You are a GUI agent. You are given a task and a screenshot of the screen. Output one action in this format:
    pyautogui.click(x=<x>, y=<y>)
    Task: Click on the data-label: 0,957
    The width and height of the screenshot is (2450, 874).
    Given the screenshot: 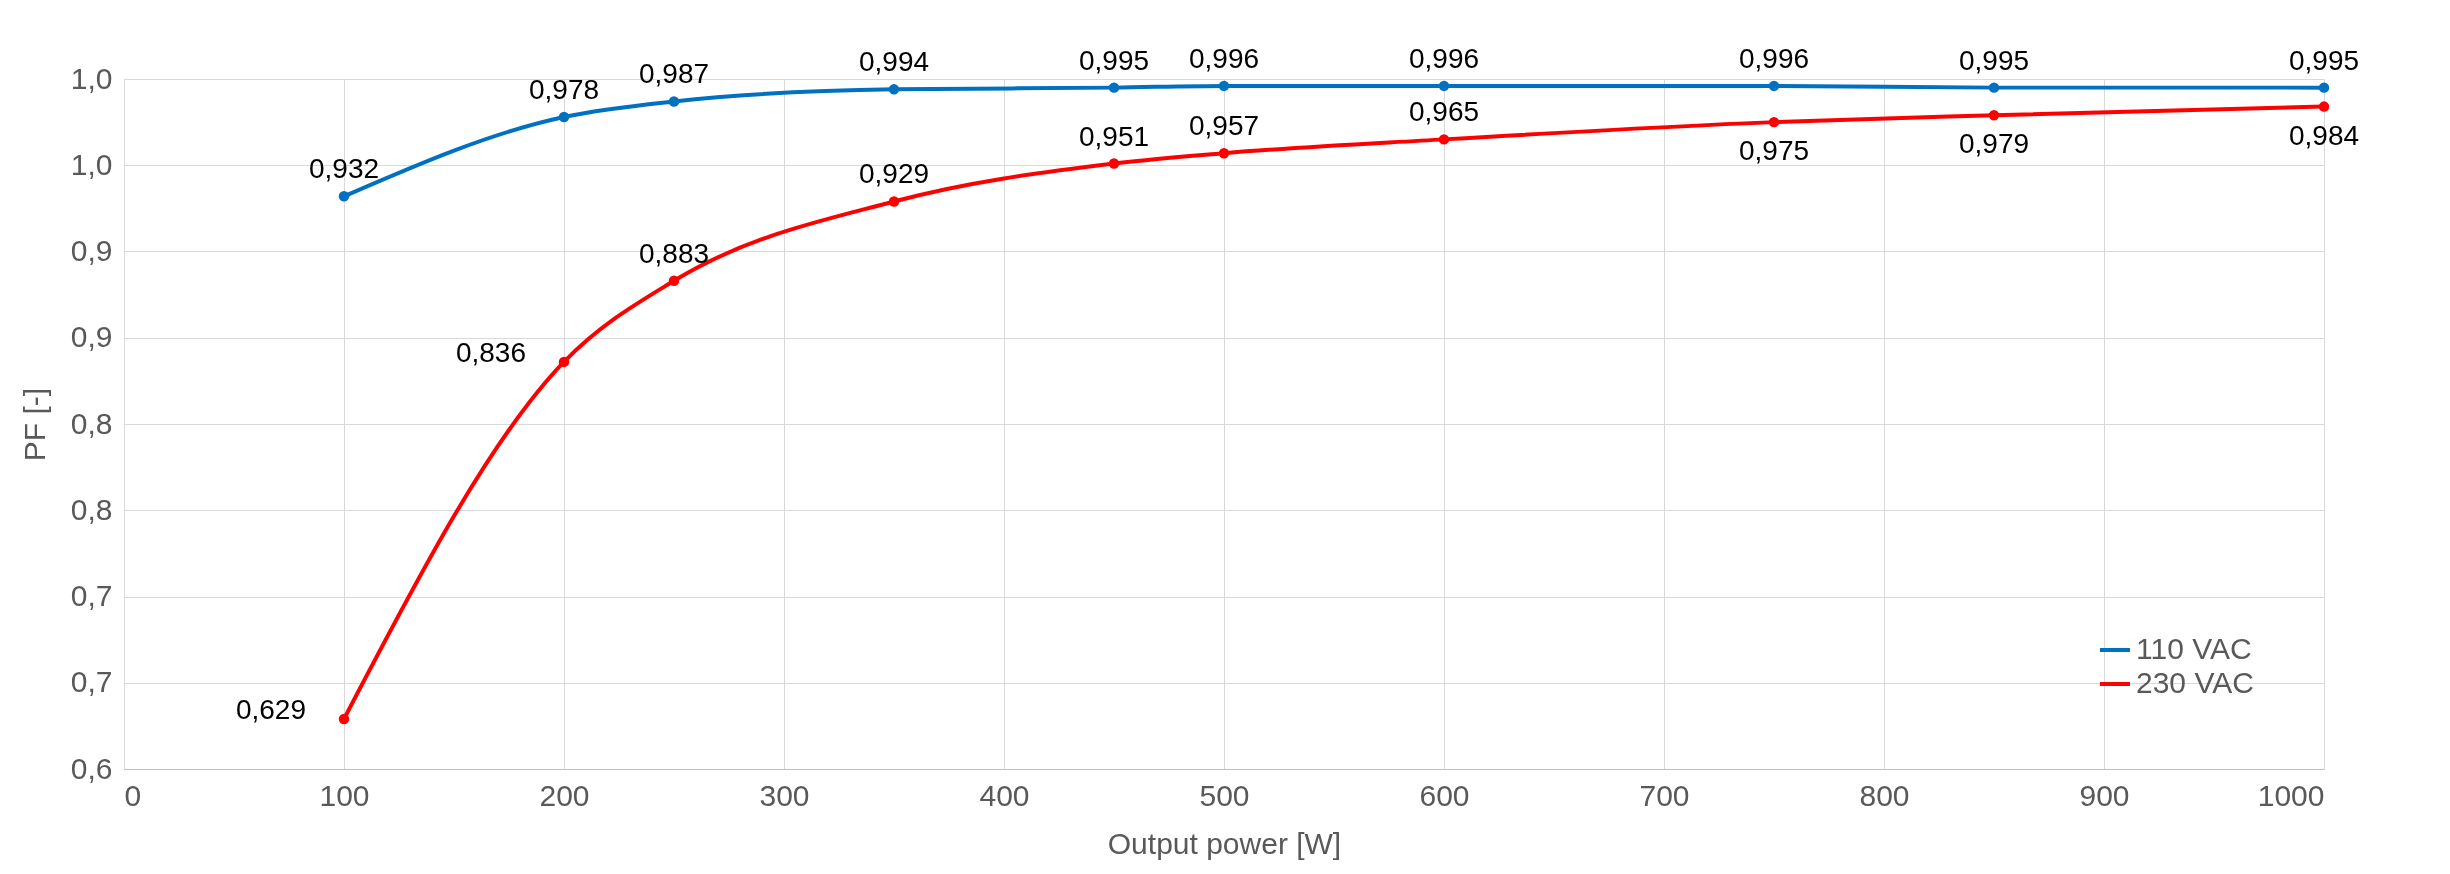 What is the action you would take?
    pyautogui.click(x=1224, y=126)
    